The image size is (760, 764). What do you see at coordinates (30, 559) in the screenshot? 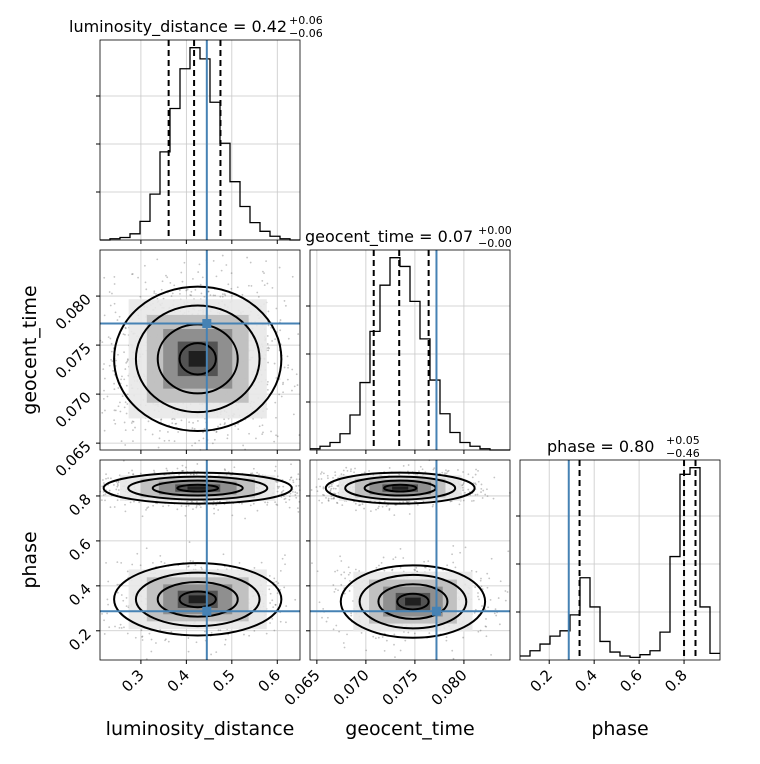
I see `ylabel-phase: phase` at bounding box center [30, 559].